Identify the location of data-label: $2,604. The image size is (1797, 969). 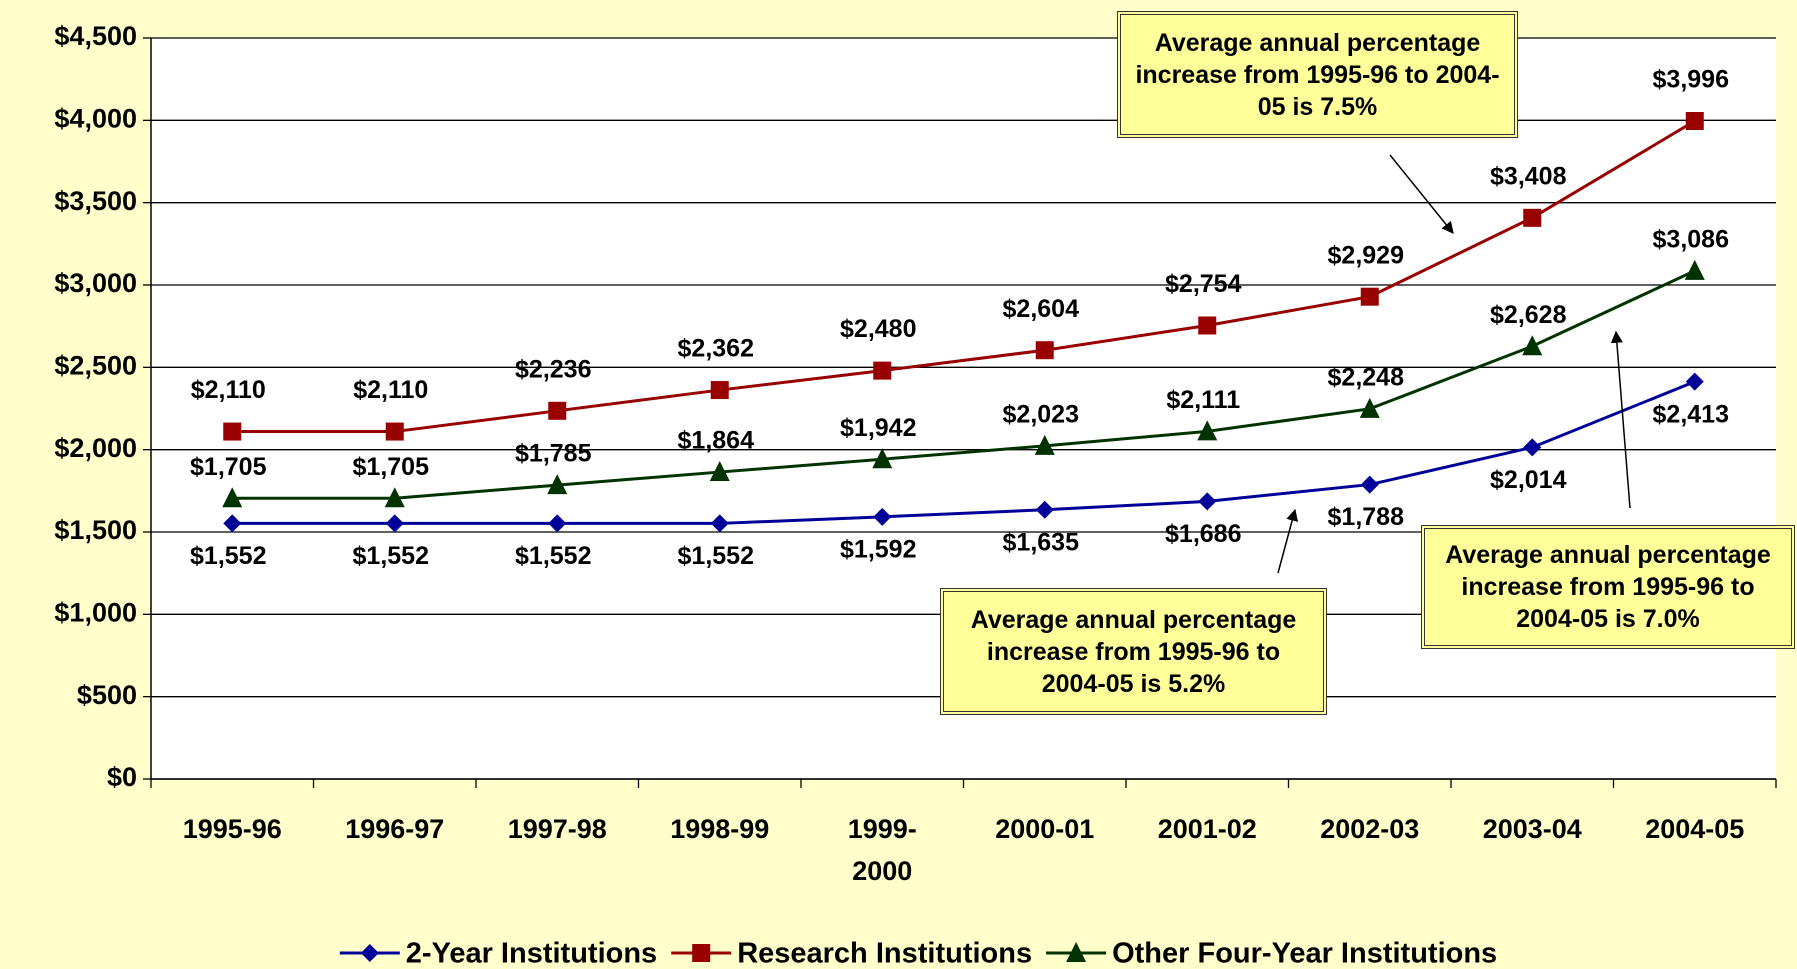
(1041, 309).